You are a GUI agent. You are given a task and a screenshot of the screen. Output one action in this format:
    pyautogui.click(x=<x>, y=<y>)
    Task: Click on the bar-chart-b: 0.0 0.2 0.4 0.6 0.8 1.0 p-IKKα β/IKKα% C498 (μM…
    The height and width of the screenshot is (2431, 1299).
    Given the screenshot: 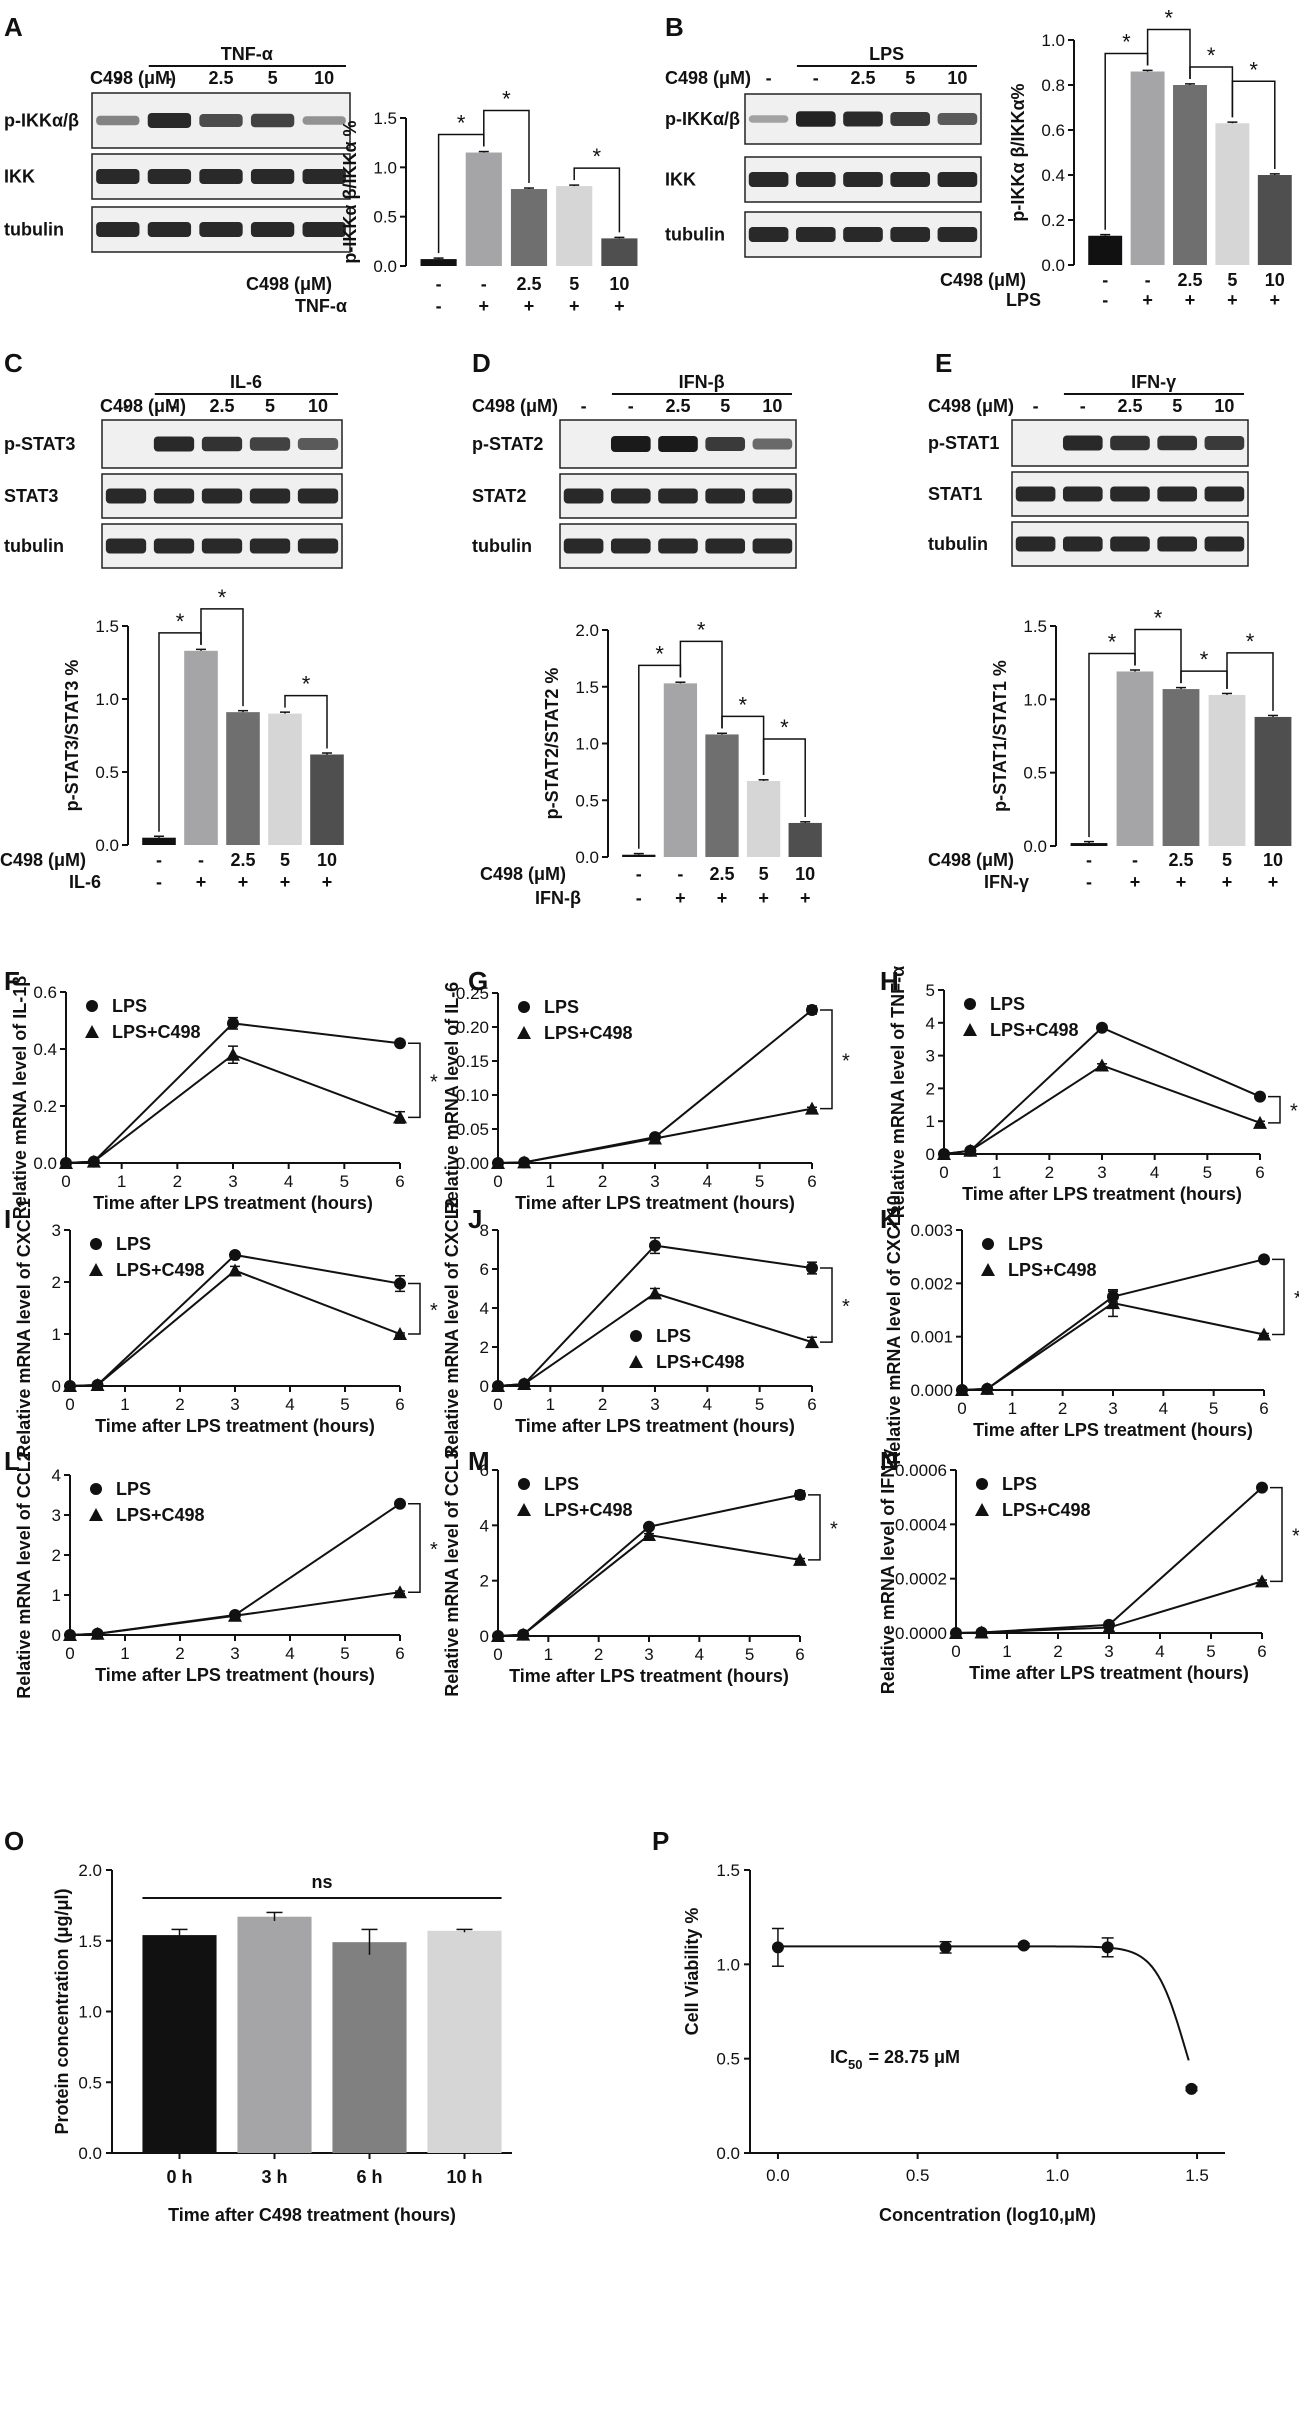 What is the action you would take?
    pyautogui.click(x=1116, y=158)
    